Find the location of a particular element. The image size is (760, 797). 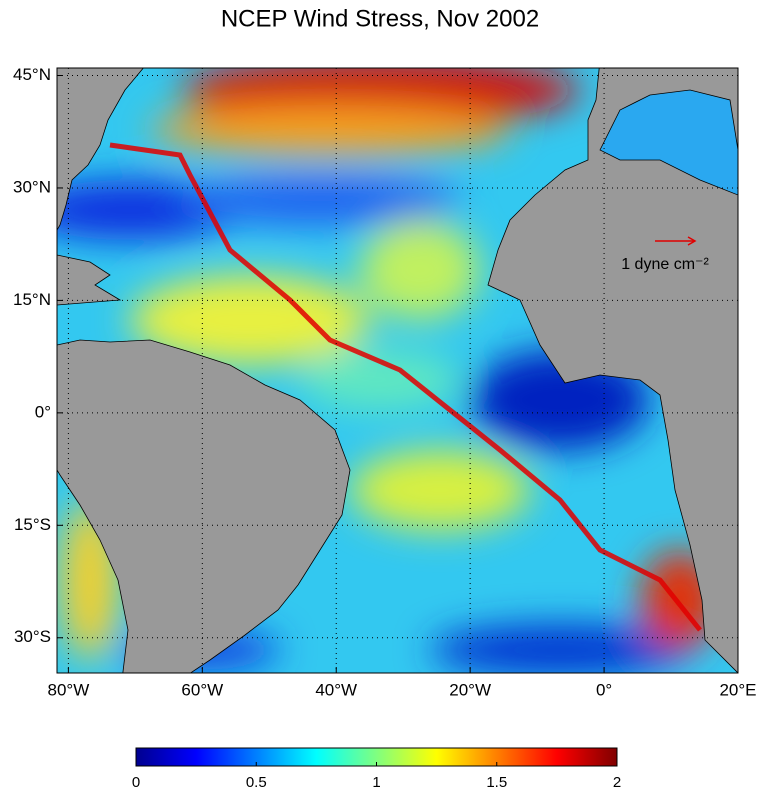

colorbar-tick-label: 1.5 is located at coordinates (496, 782).